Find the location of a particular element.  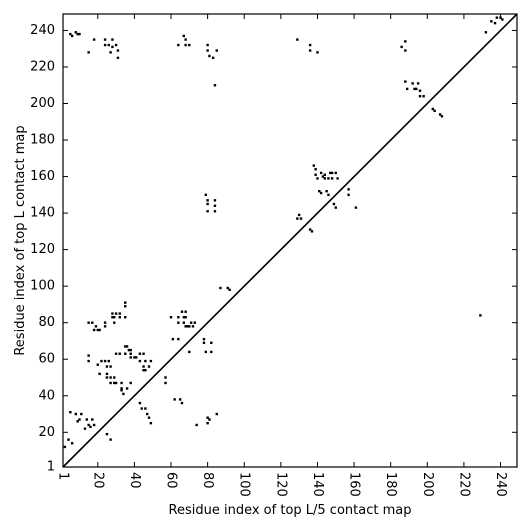

x-tick-label: 20 is located at coordinates (97, 480).